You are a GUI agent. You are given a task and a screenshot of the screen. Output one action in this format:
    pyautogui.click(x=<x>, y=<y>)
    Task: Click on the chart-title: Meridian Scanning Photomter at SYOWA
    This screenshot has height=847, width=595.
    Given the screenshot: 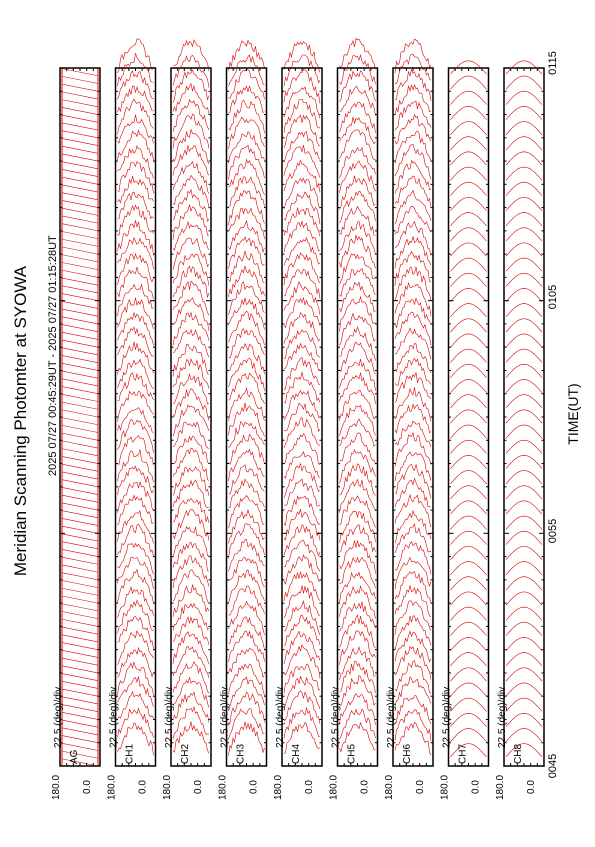 What is the action you would take?
    pyautogui.click(x=20, y=420)
    